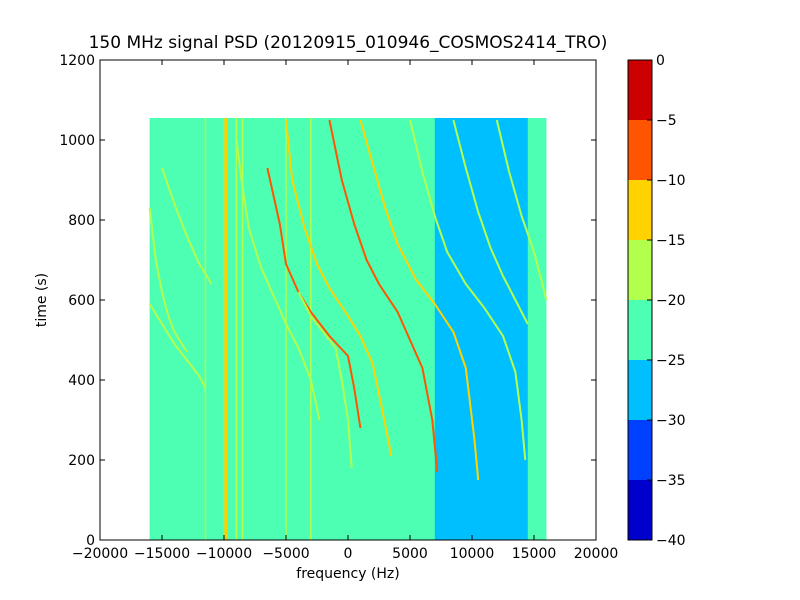 The width and height of the screenshot is (800, 600). I want to click on y-tick-label: 1200, so click(77, 61).